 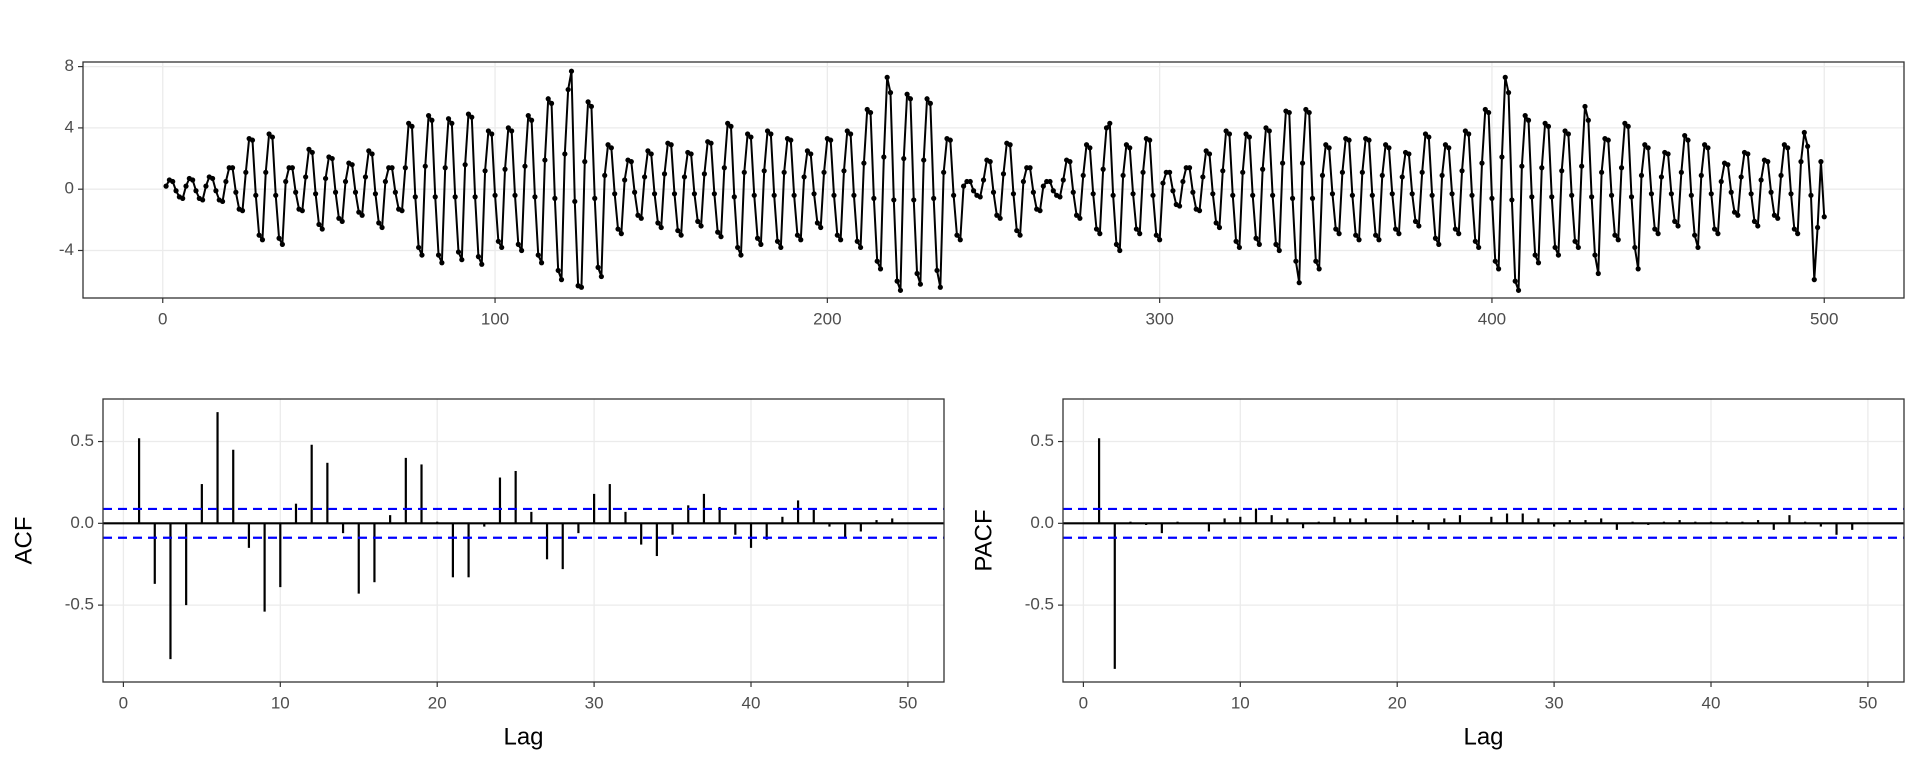 I want to click on x-tick-label: 200, so click(x=827, y=318).